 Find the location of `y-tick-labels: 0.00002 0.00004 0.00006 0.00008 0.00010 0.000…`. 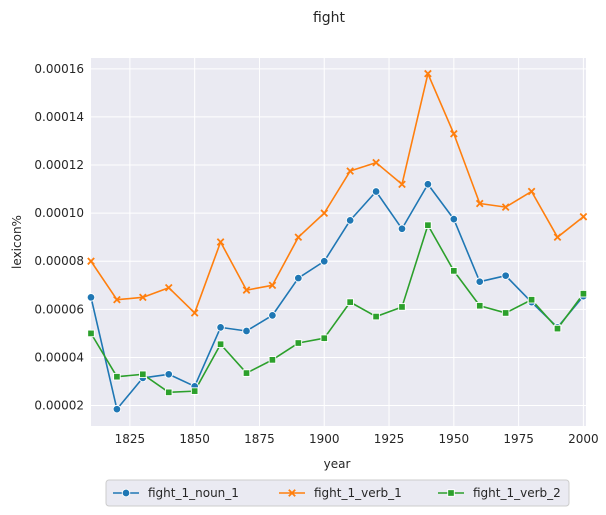

y-tick-labels: 0.00002 0.00004 0.00006 0.00008 0.00010 0.000… is located at coordinates (59, 237).